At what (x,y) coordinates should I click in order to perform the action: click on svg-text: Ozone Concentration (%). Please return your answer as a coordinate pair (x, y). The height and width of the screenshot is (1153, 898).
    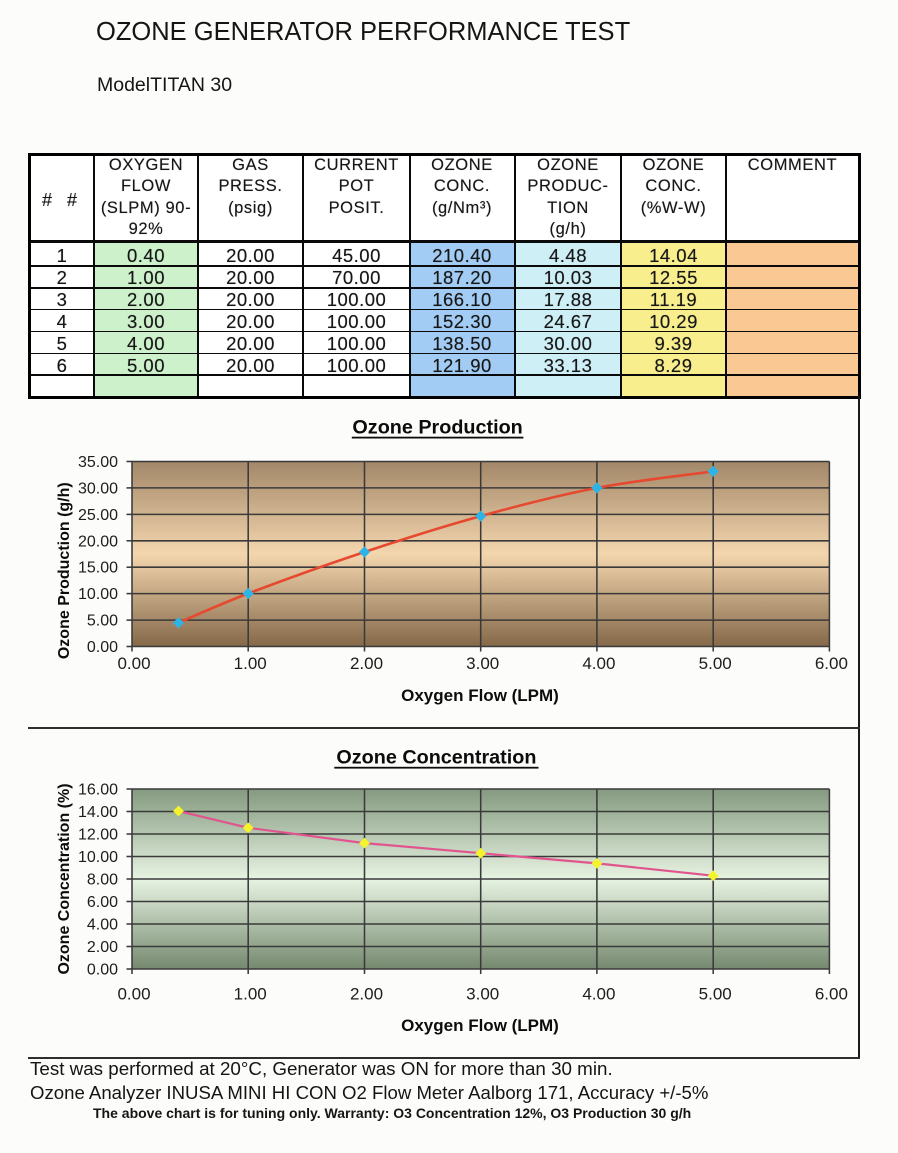
    Looking at the image, I should click on (64, 878).